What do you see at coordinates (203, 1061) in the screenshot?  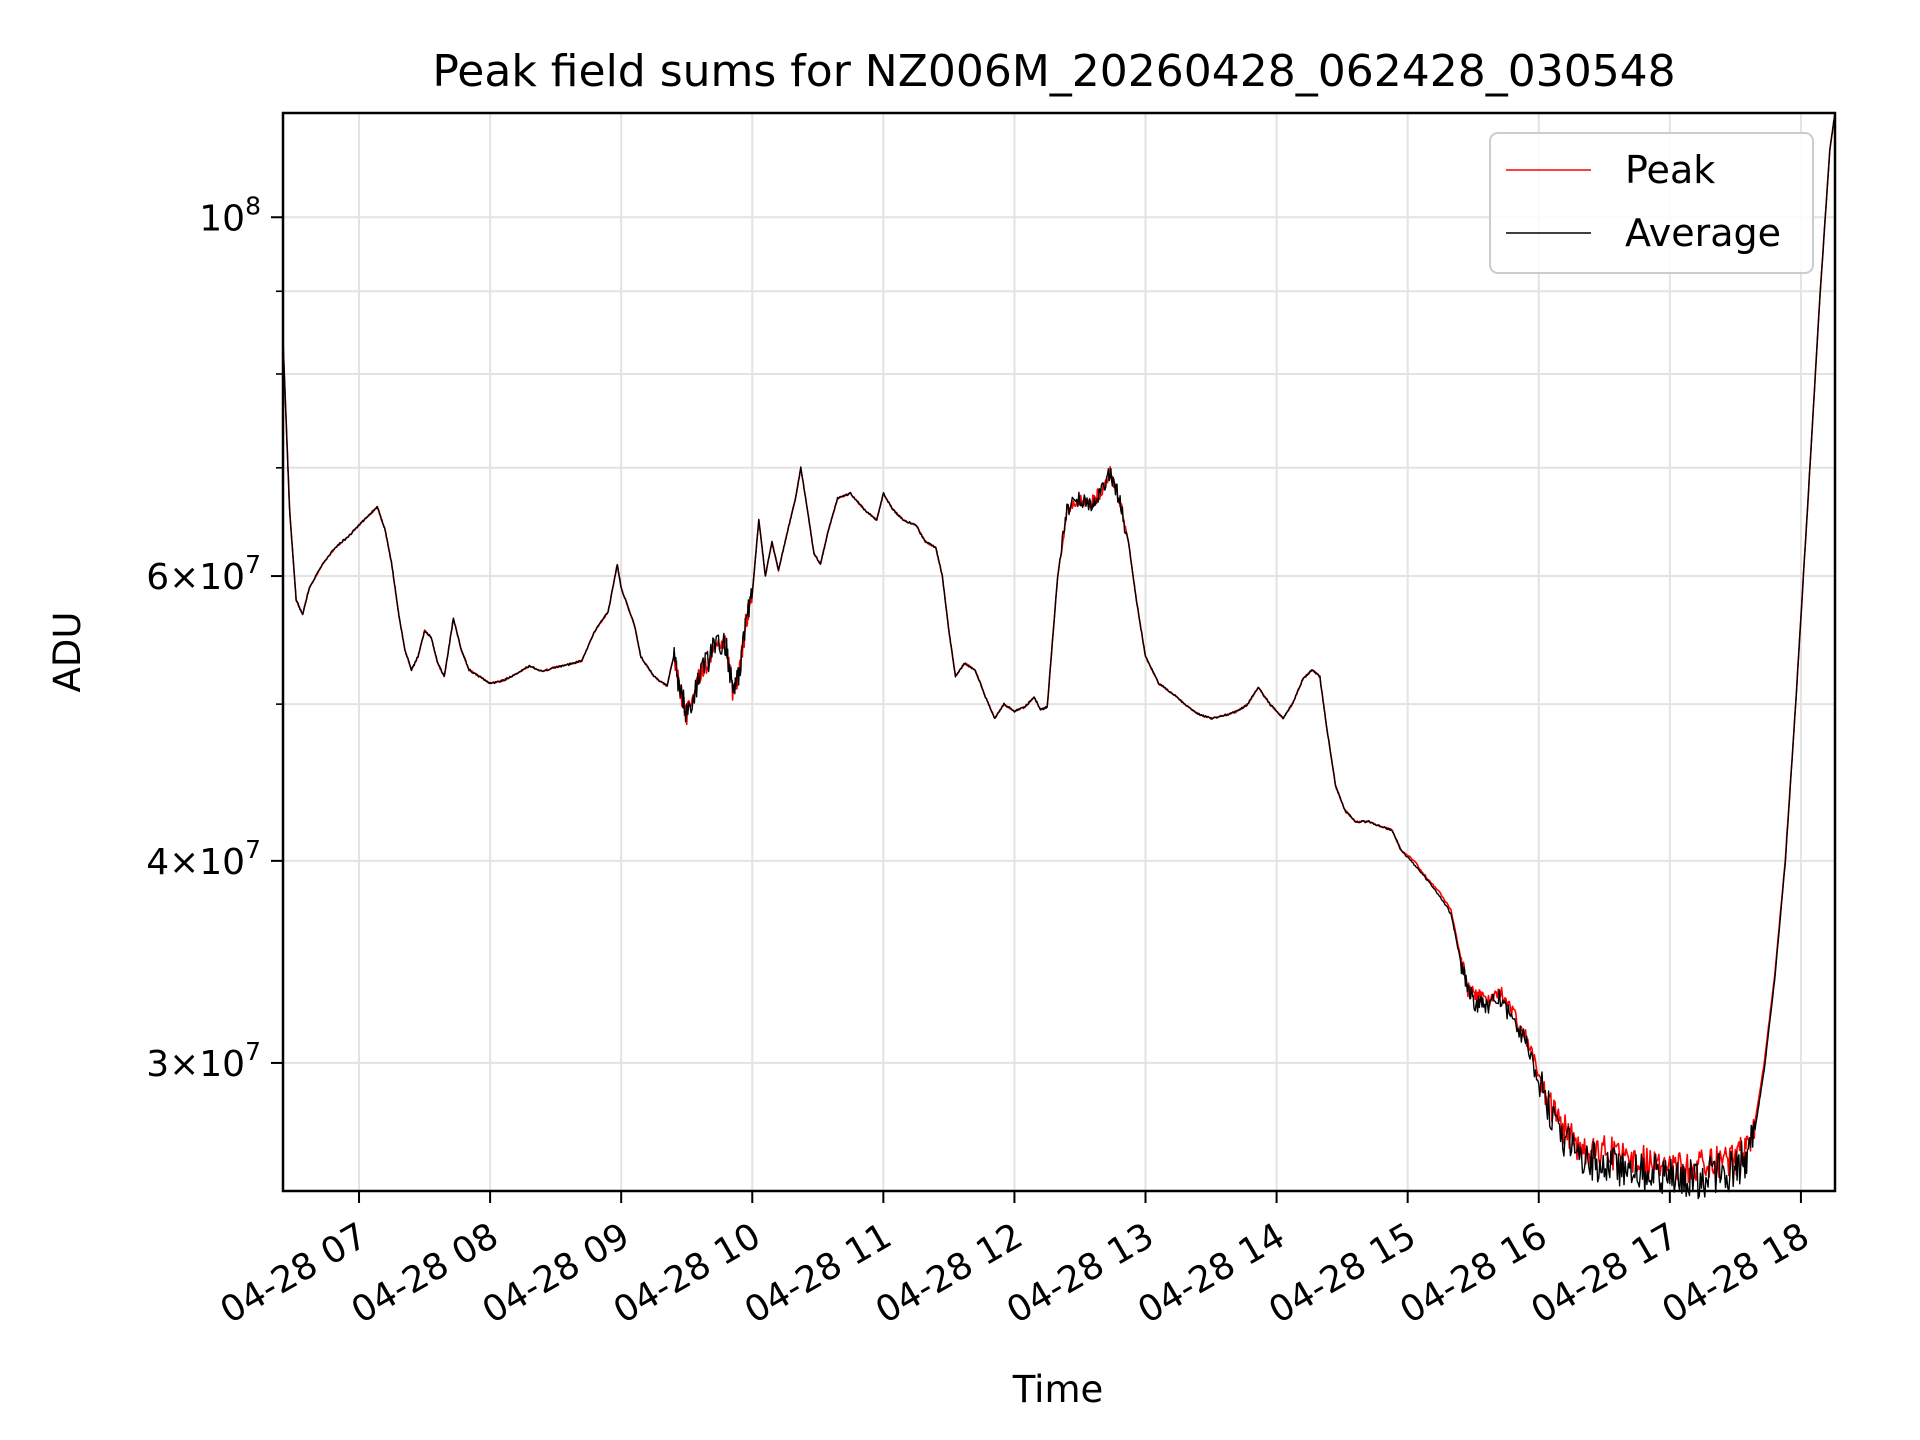 I see `y-tick-label: 3×107` at bounding box center [203, 1061].